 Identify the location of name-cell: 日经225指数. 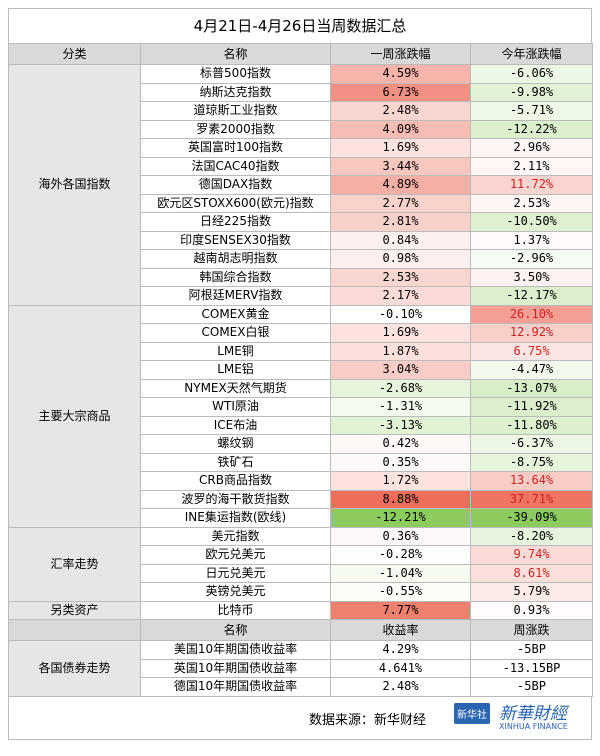
(235, 222).